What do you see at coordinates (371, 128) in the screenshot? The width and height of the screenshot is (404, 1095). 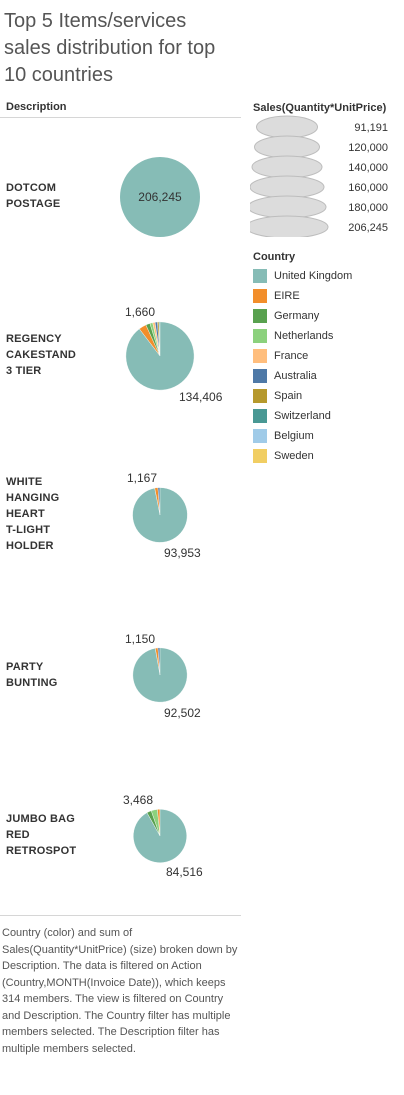 I see `size-legend-value: 91,191` at bounding box center [371, 128].